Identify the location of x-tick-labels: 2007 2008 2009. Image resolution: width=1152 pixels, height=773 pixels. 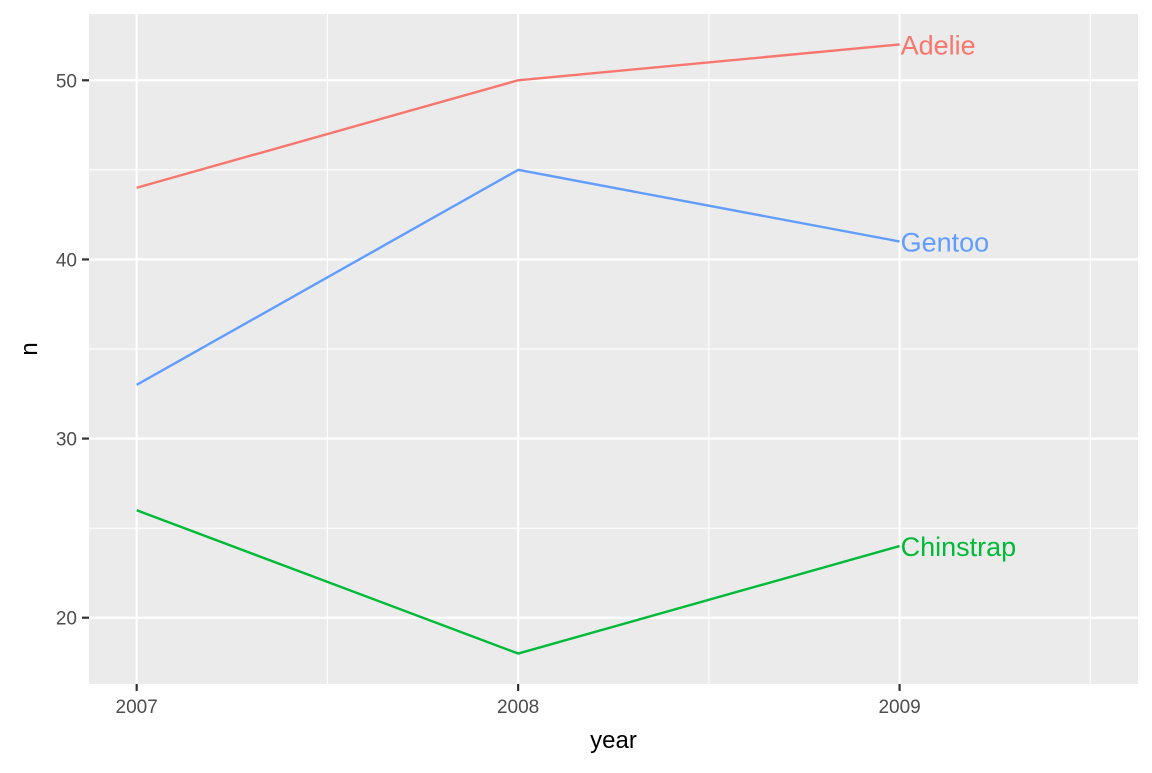
(518, 707).